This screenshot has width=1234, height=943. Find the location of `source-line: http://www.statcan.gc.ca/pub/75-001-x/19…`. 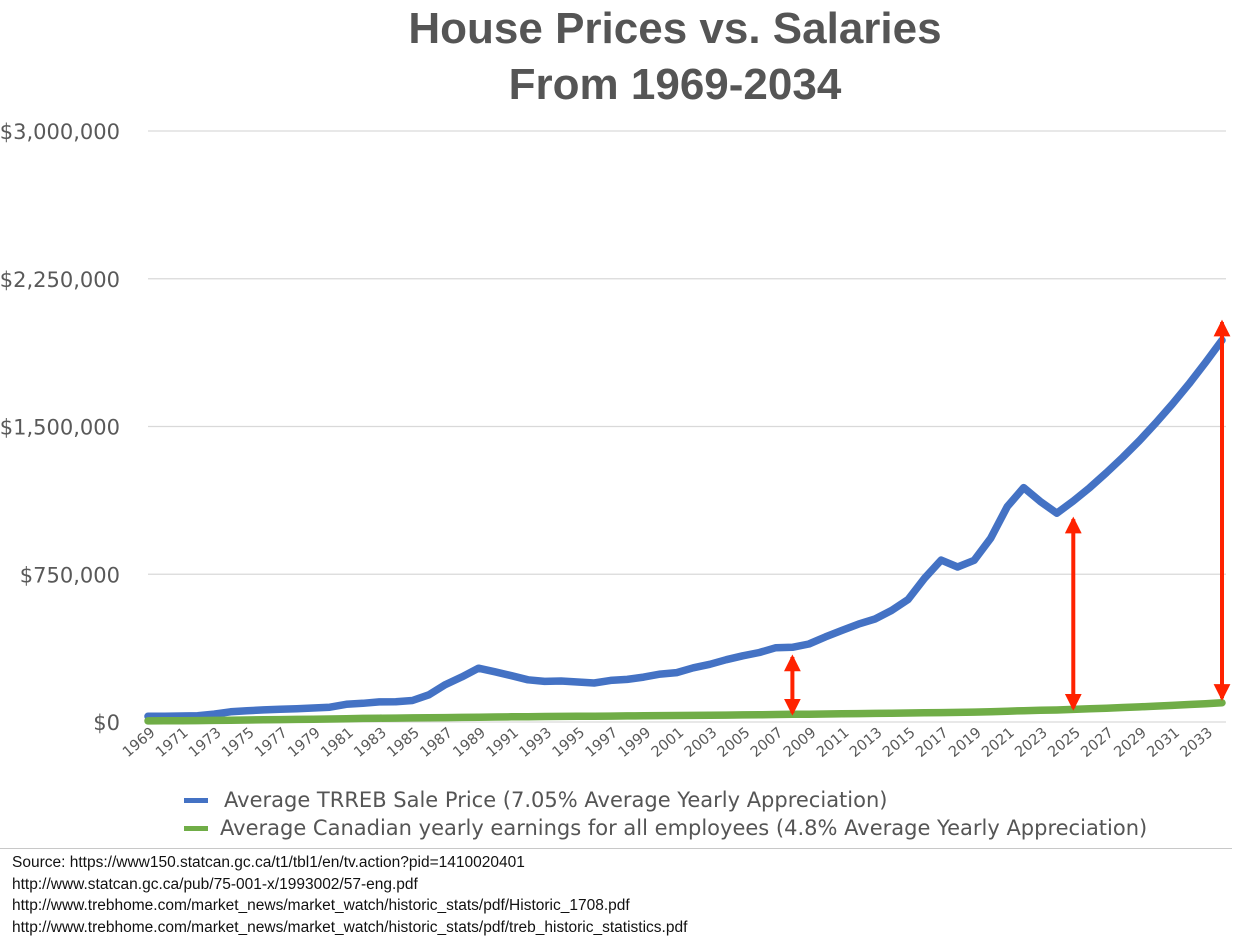

source-line: http://www.statcan.gc.ca/pub/75-001-x/19… is located at coordinates (215, 884).